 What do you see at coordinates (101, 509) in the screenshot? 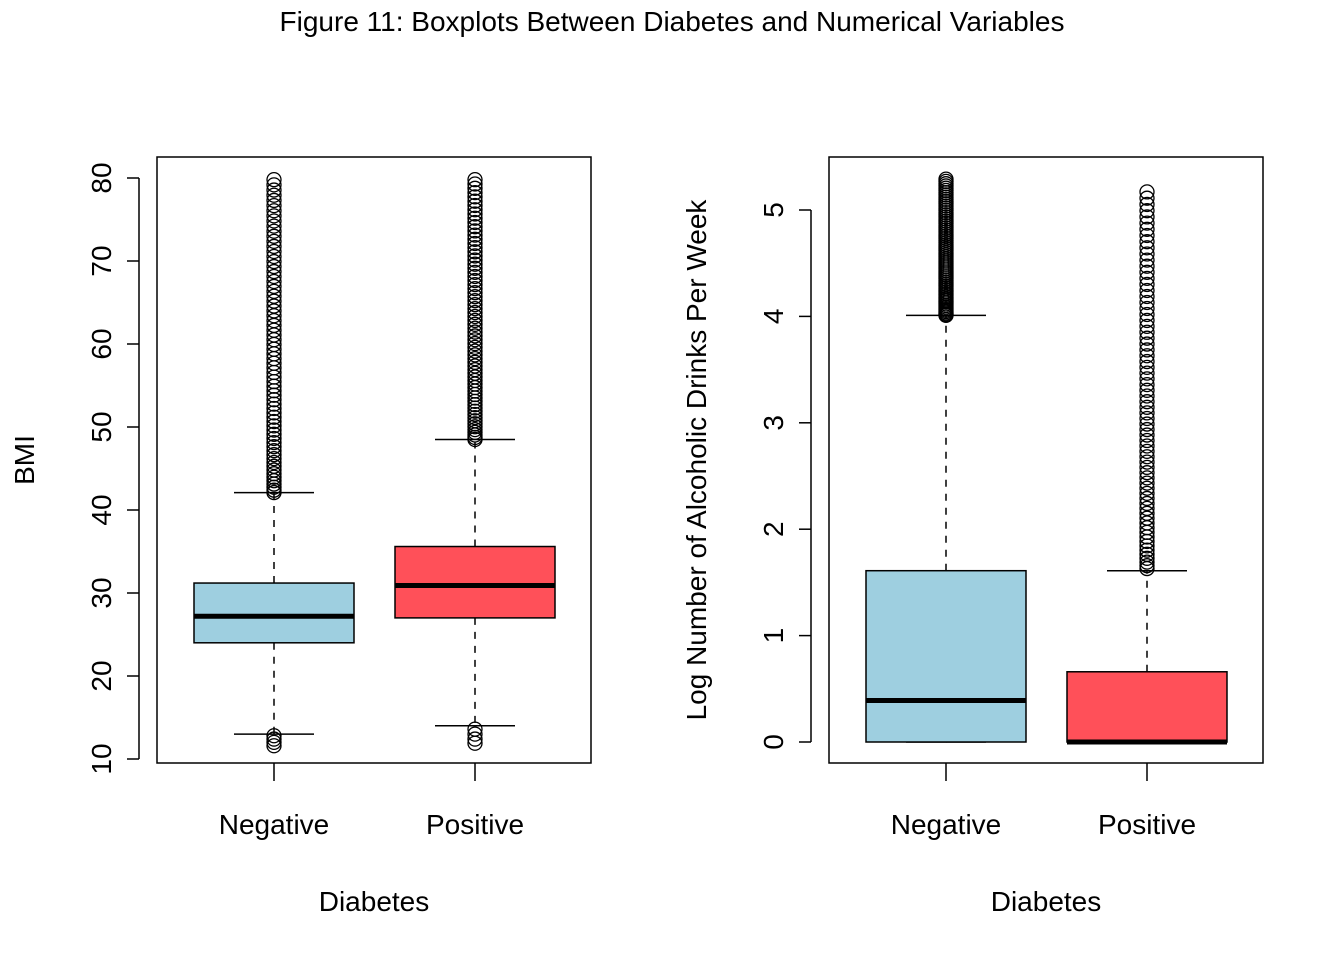
I see `y-tick-label: 40` at bounding box center [101, 509].